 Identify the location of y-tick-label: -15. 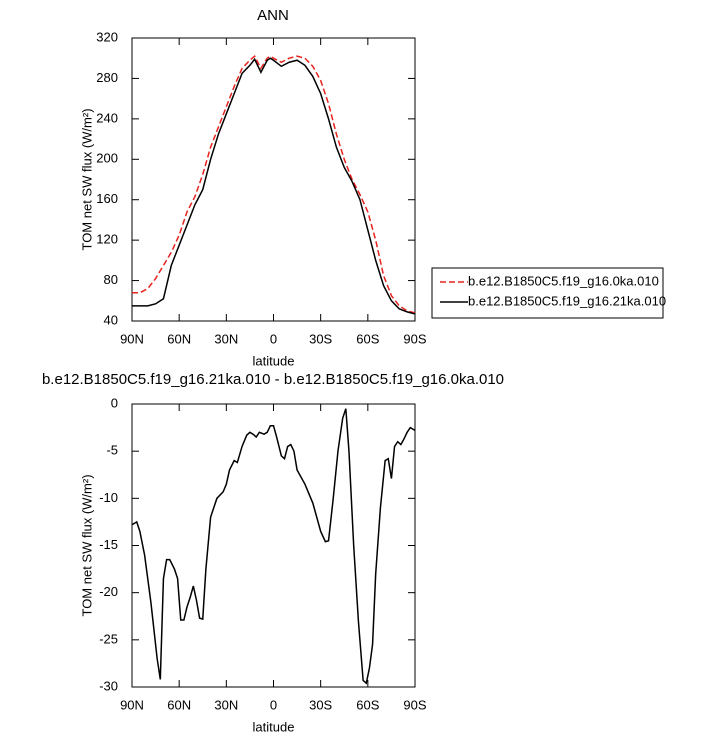
(108, 544).